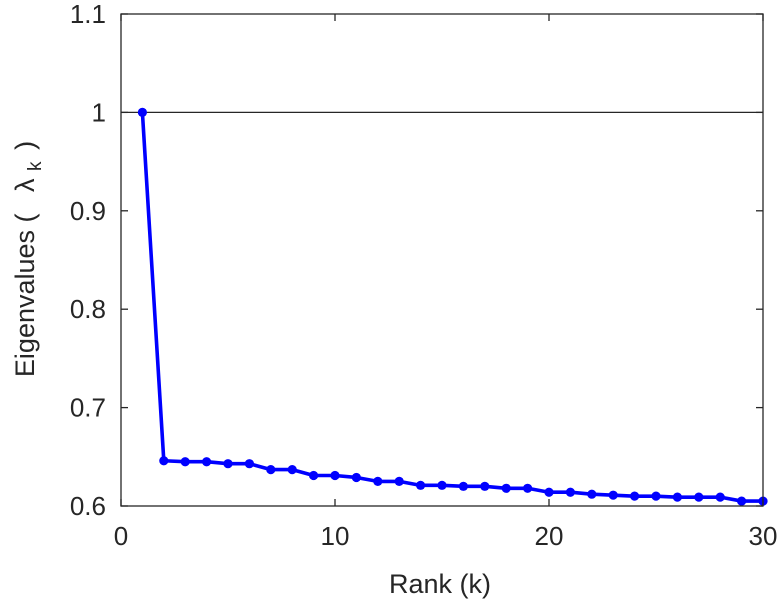 Image resolution: width=782 pixels, height=600 pixels. I want to click on y-tick-label: 0.7, so click(88, 408).